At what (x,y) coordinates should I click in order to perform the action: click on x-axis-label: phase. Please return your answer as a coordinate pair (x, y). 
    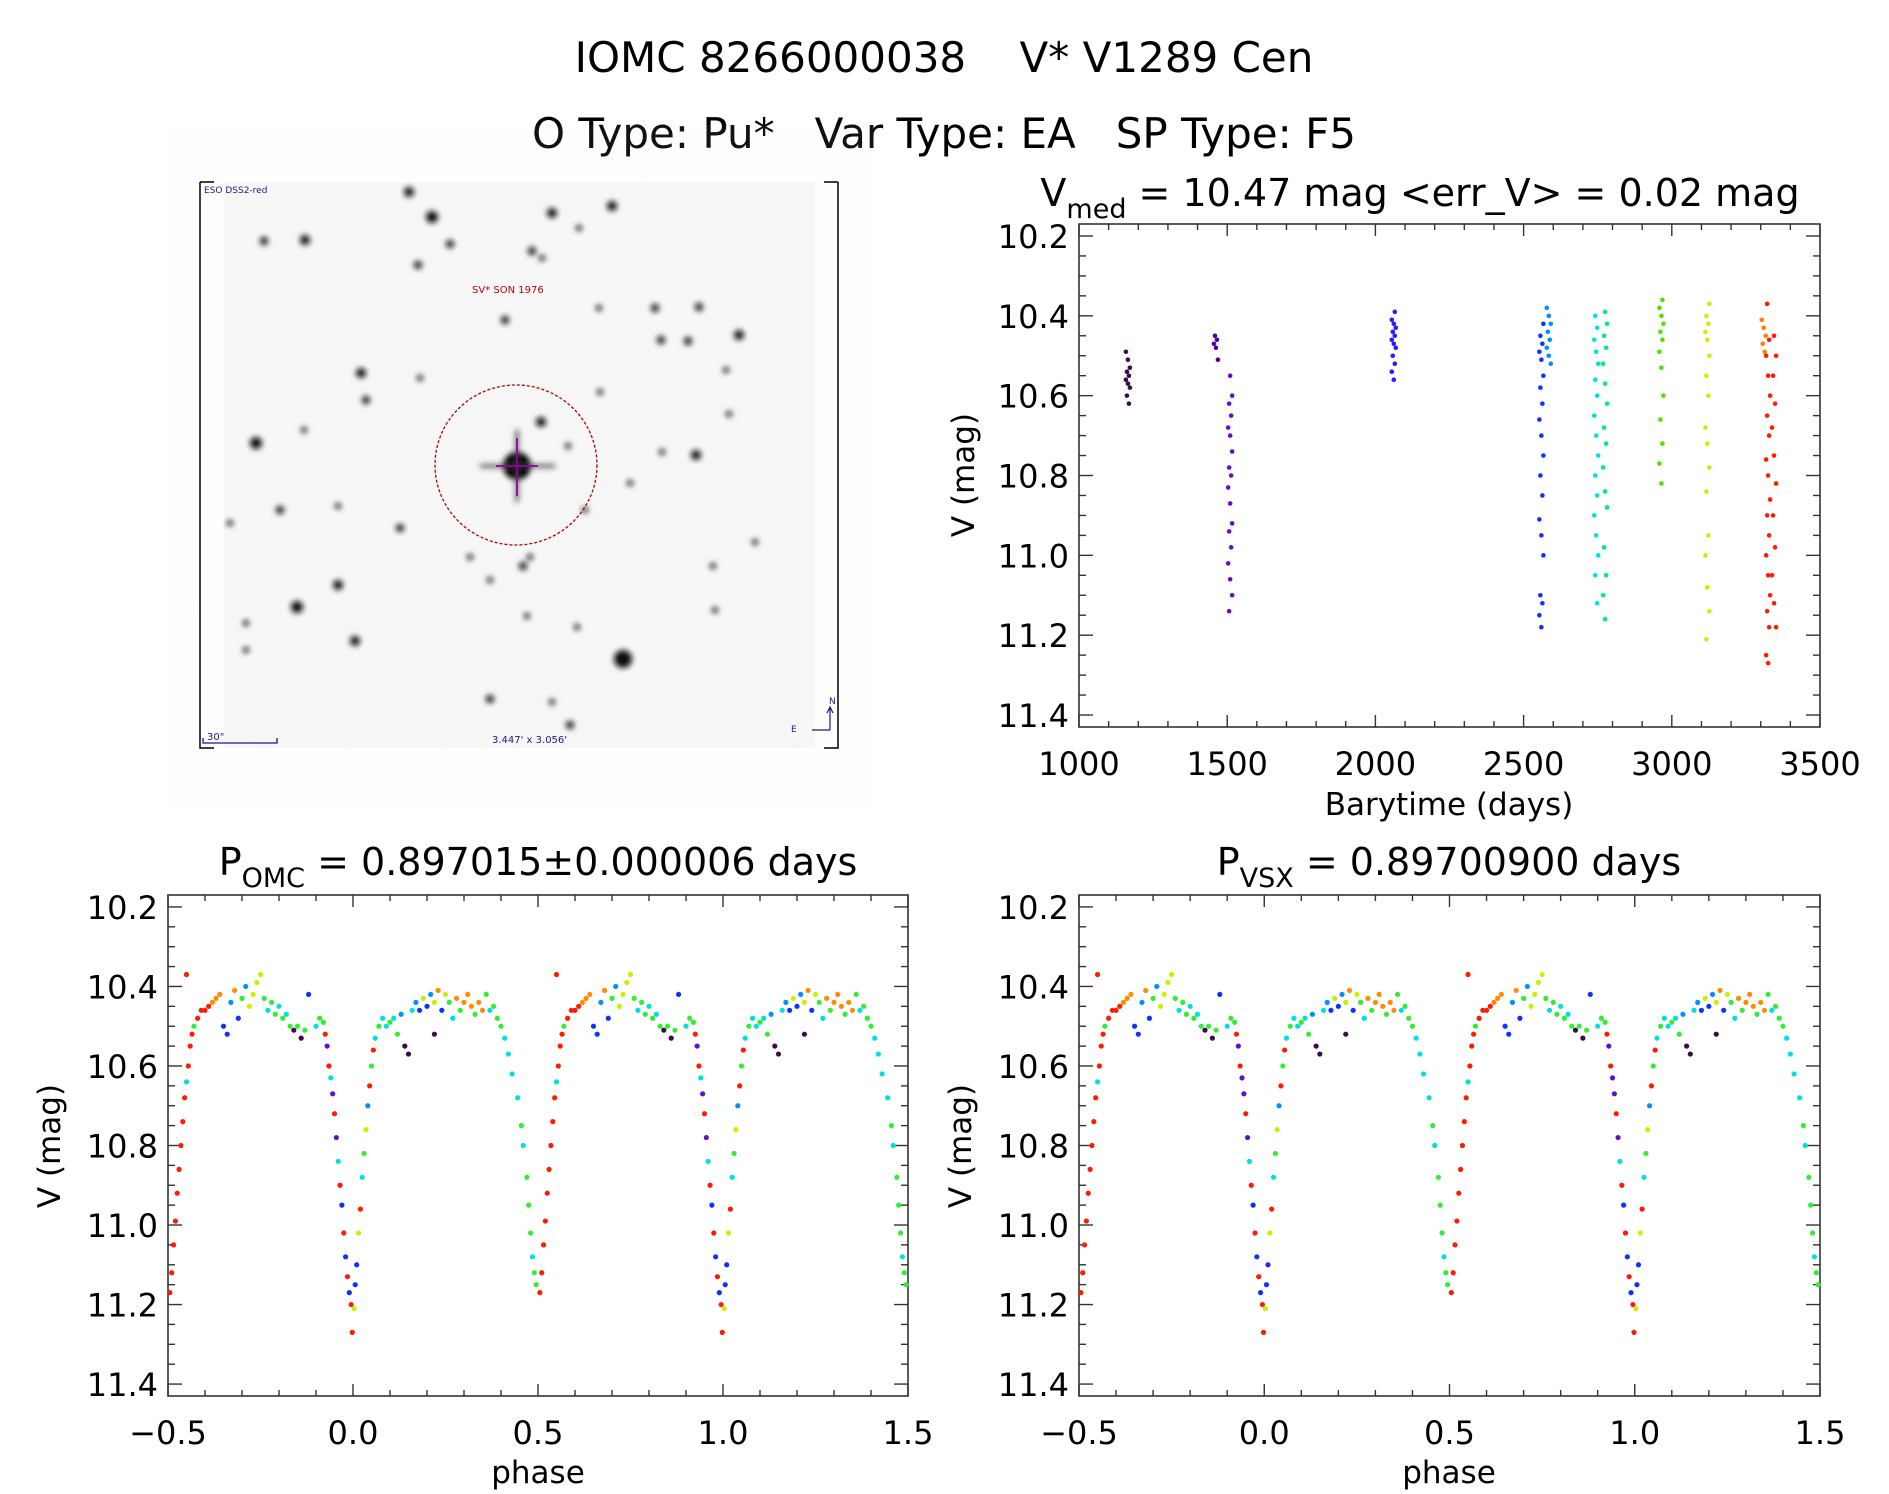
    Looking at the image, I should click on (1449, 1473).